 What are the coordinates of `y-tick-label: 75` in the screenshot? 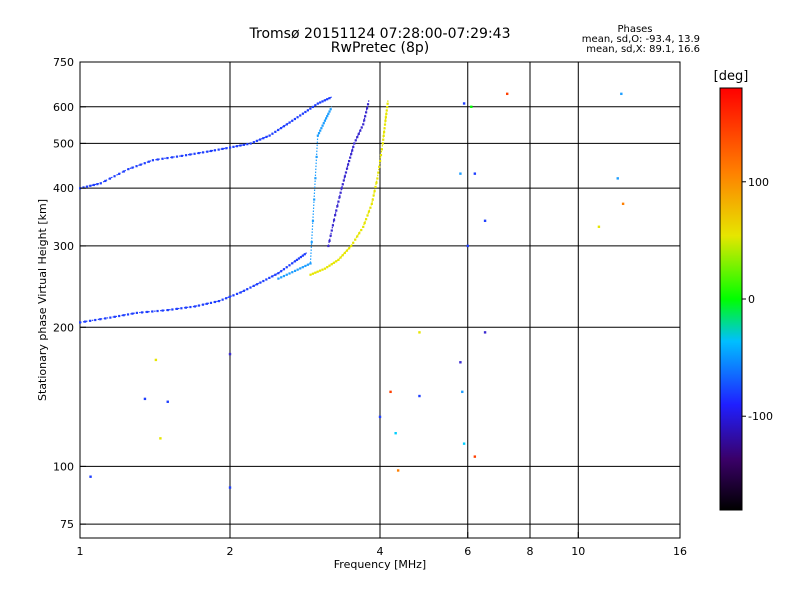 It's located at (67, 524).